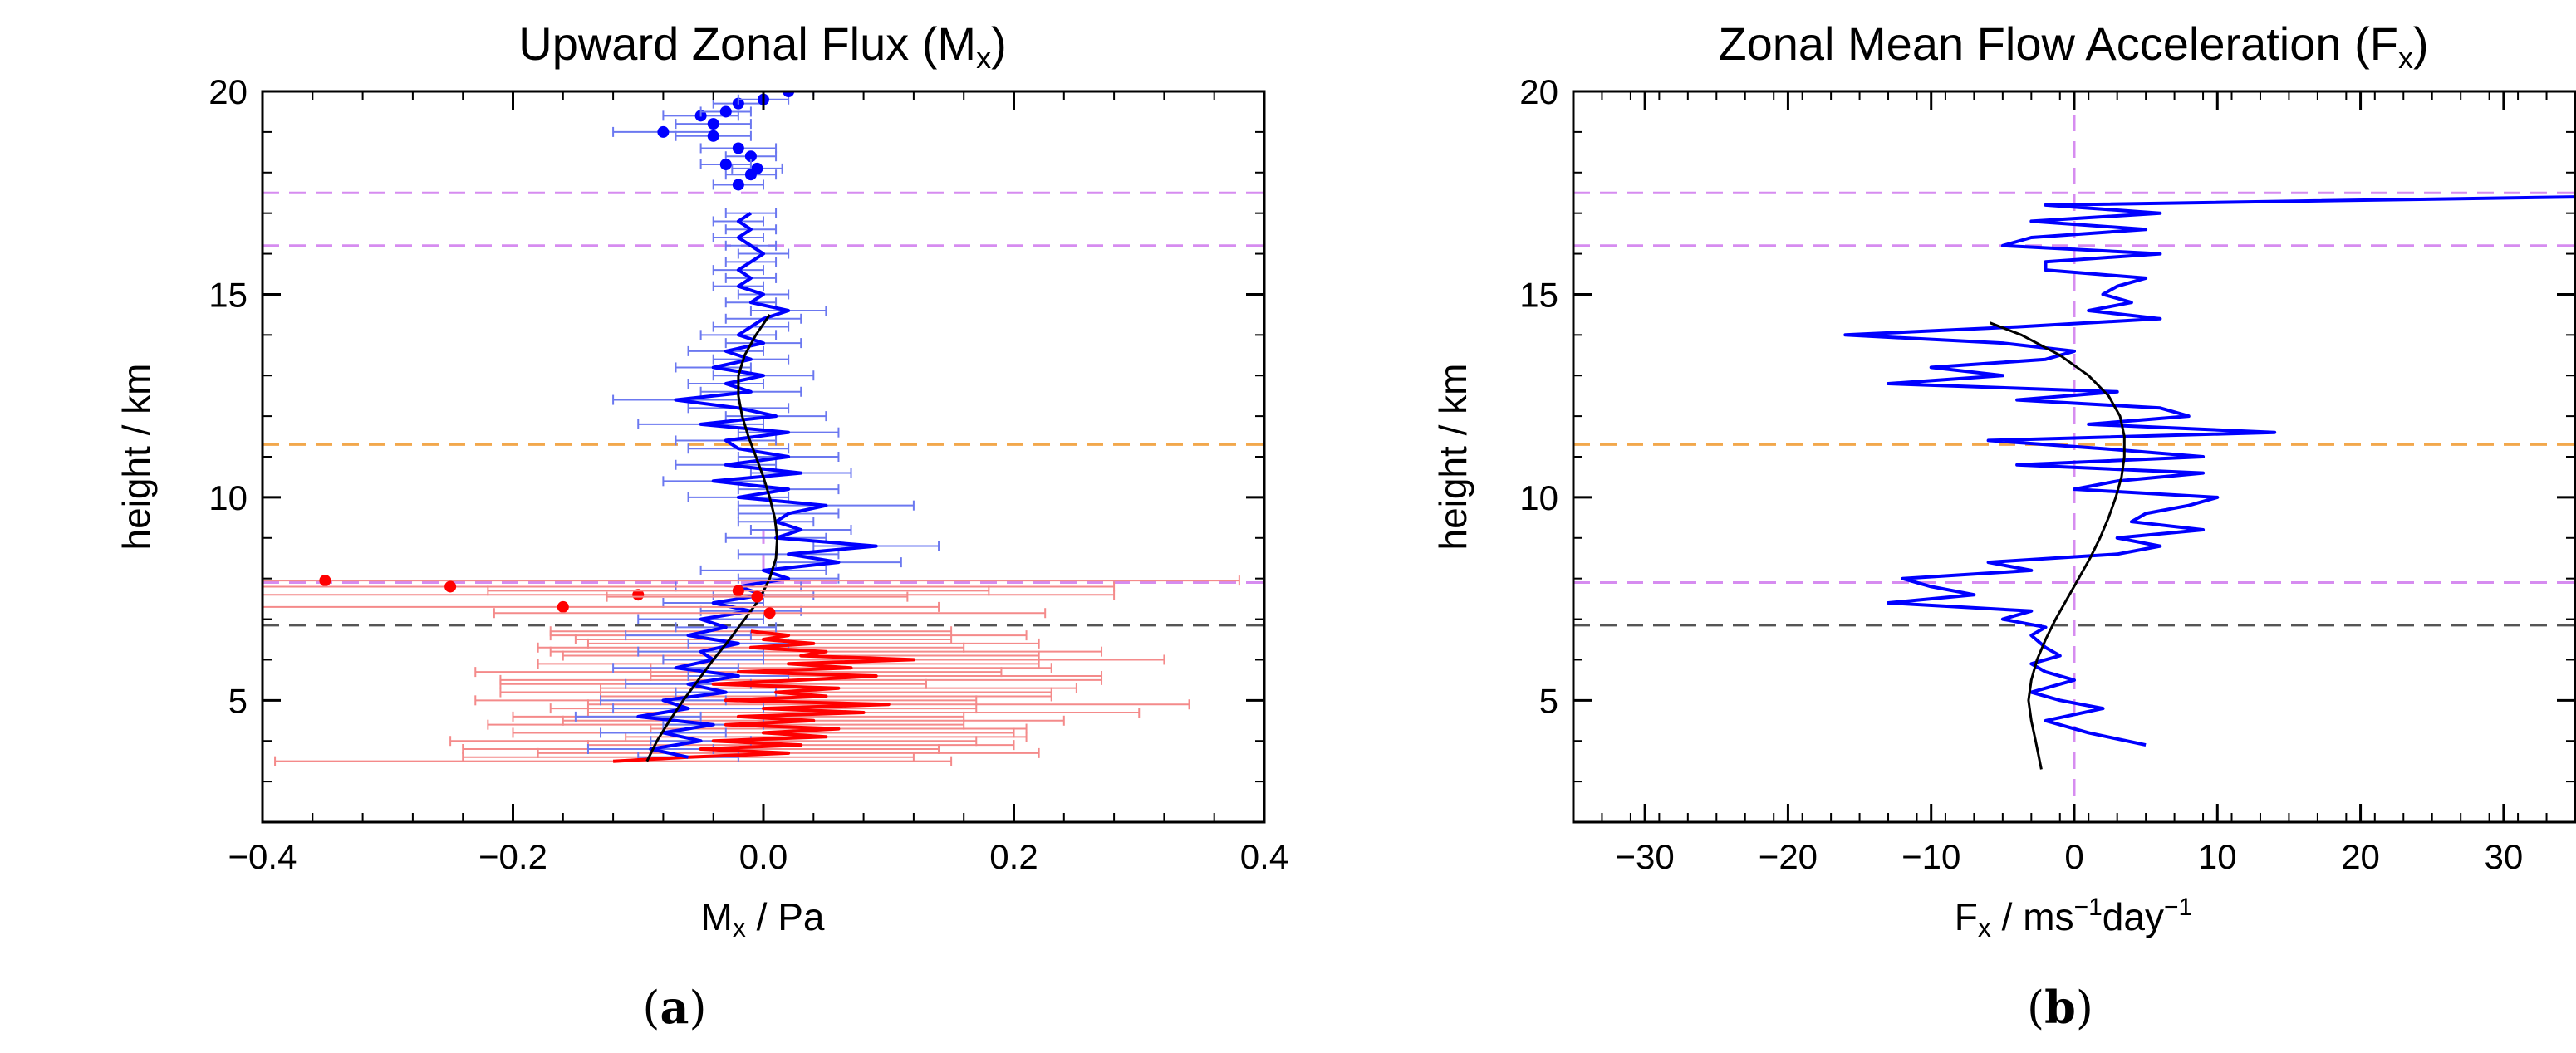  Describe the element at coordinates (512, 856) in the screenshot. I see `x-tick-label: −0.2` at that location.